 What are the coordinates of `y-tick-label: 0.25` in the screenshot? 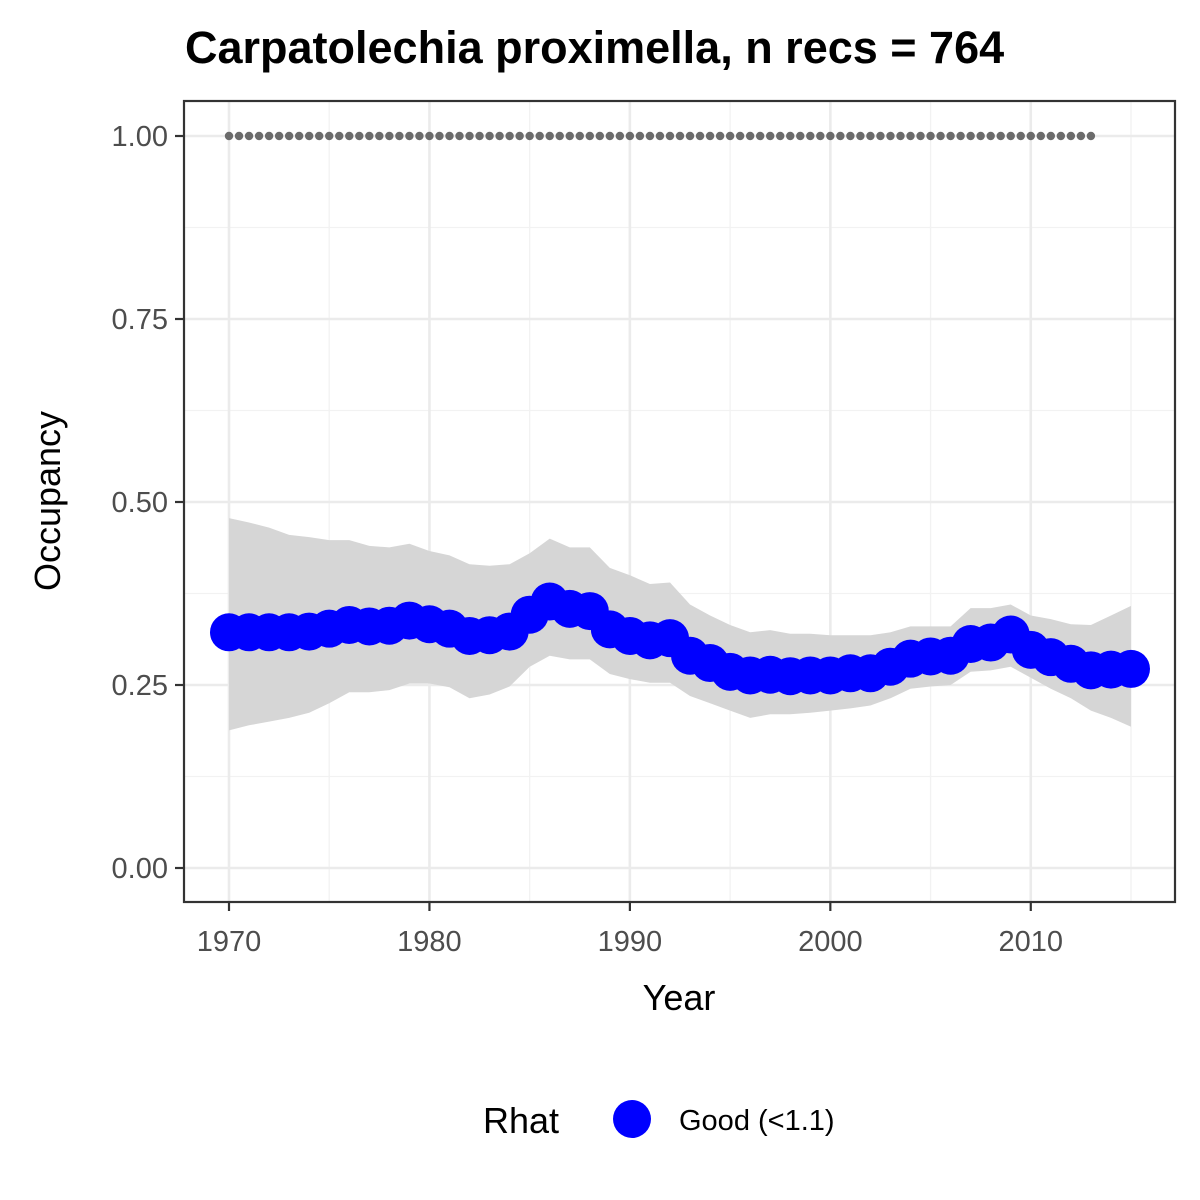 It's located at (140, 686).